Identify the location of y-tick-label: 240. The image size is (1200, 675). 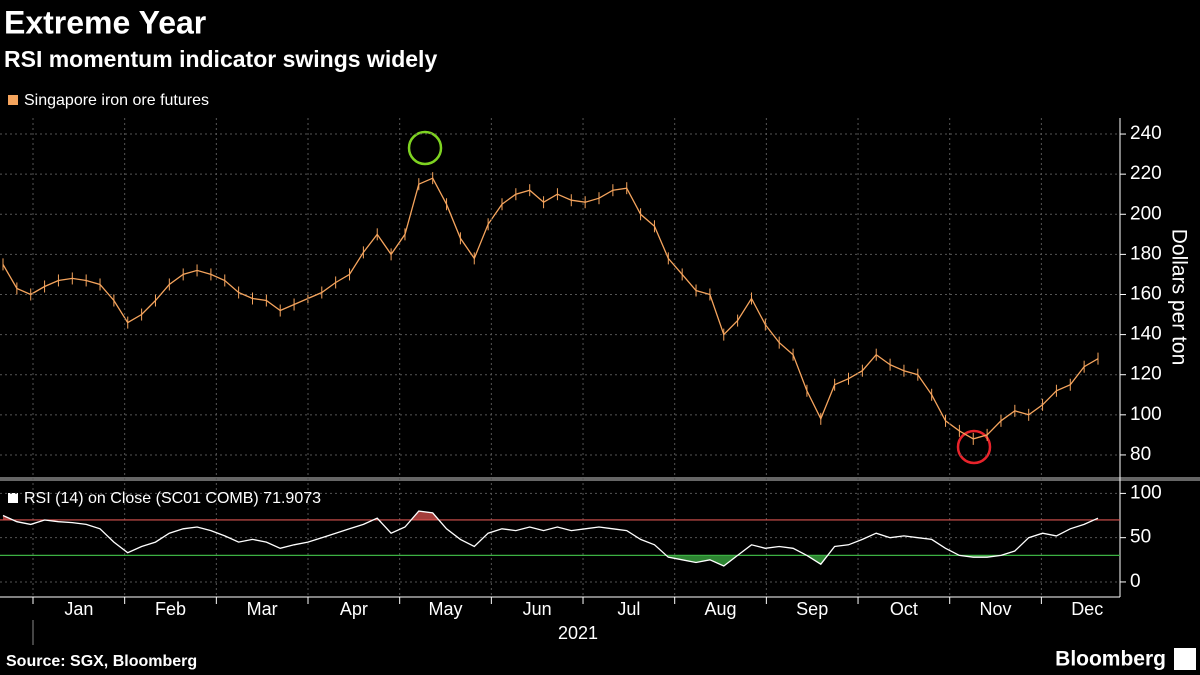
(1146, 133).